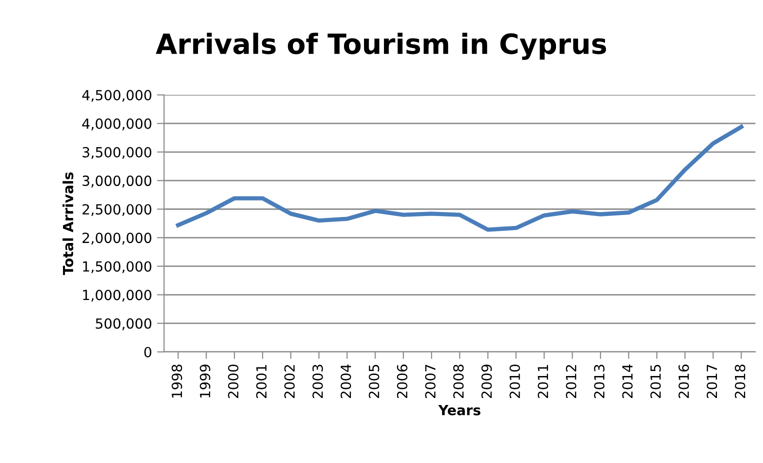  What do you see at coordinates (515, 381) in the screenshot?
I see `x-tick-label: 2010` at bounding box center [515, 381].